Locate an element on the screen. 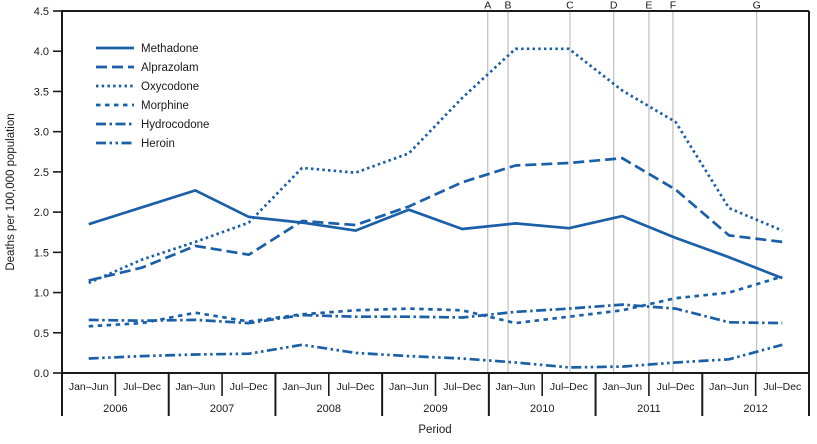 The image size is (817, 444). year-label: 2011 is located at coordinates (649, 409).